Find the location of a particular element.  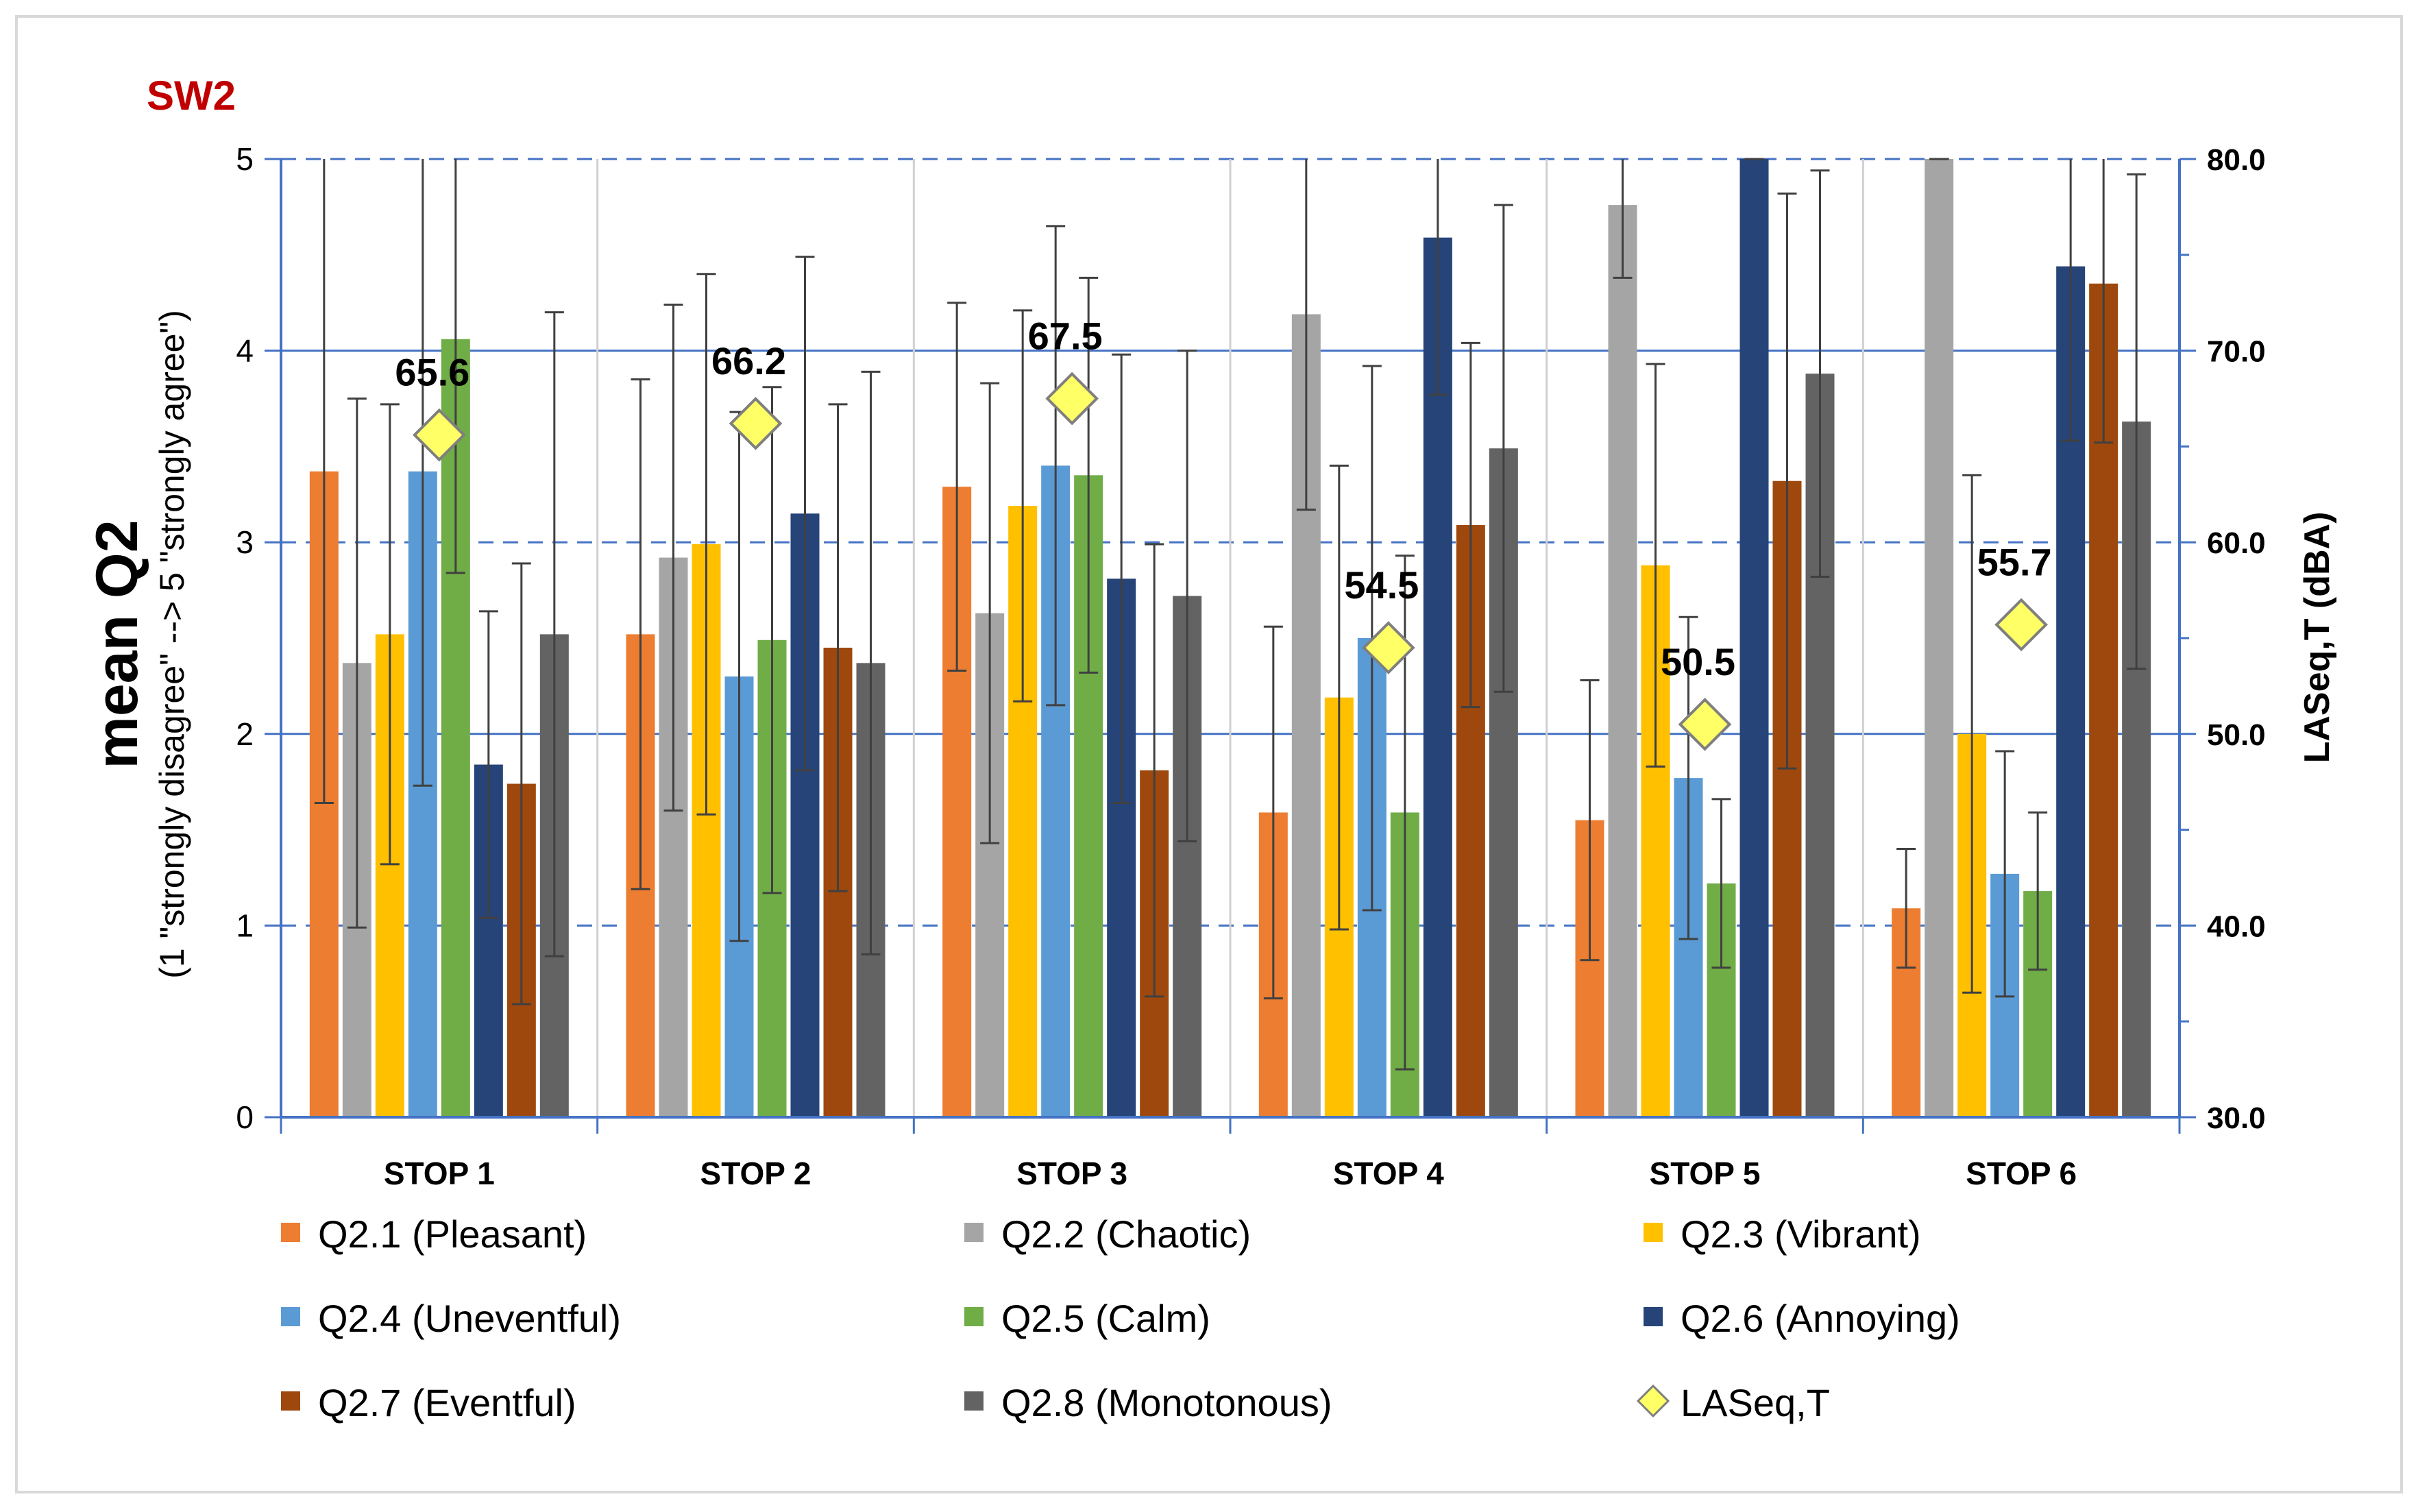

legend-label: Q2.1 (Pleasant) is located at coordinates (453, 1234).